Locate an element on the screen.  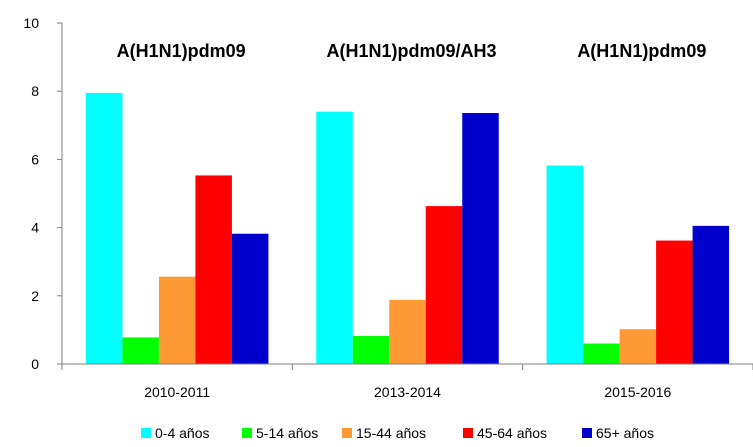
legend-label: 45-64 años is located at coordinates (512, 433).